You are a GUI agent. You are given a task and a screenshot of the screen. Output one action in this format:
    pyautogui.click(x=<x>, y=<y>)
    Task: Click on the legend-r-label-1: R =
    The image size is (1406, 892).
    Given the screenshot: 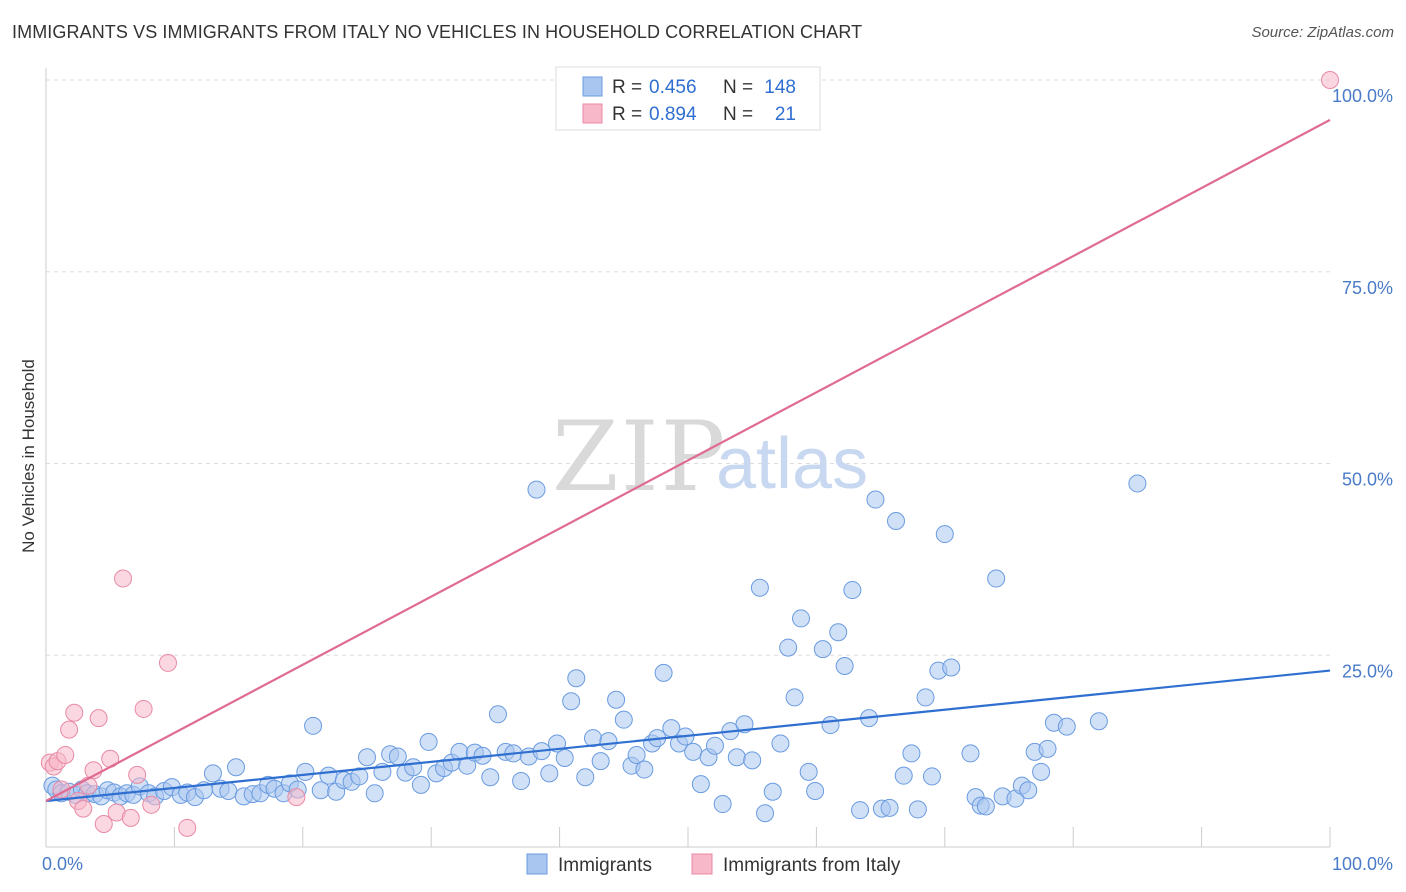 What is the action you would take?
    pyautogui.click(x=627, y=114)
    